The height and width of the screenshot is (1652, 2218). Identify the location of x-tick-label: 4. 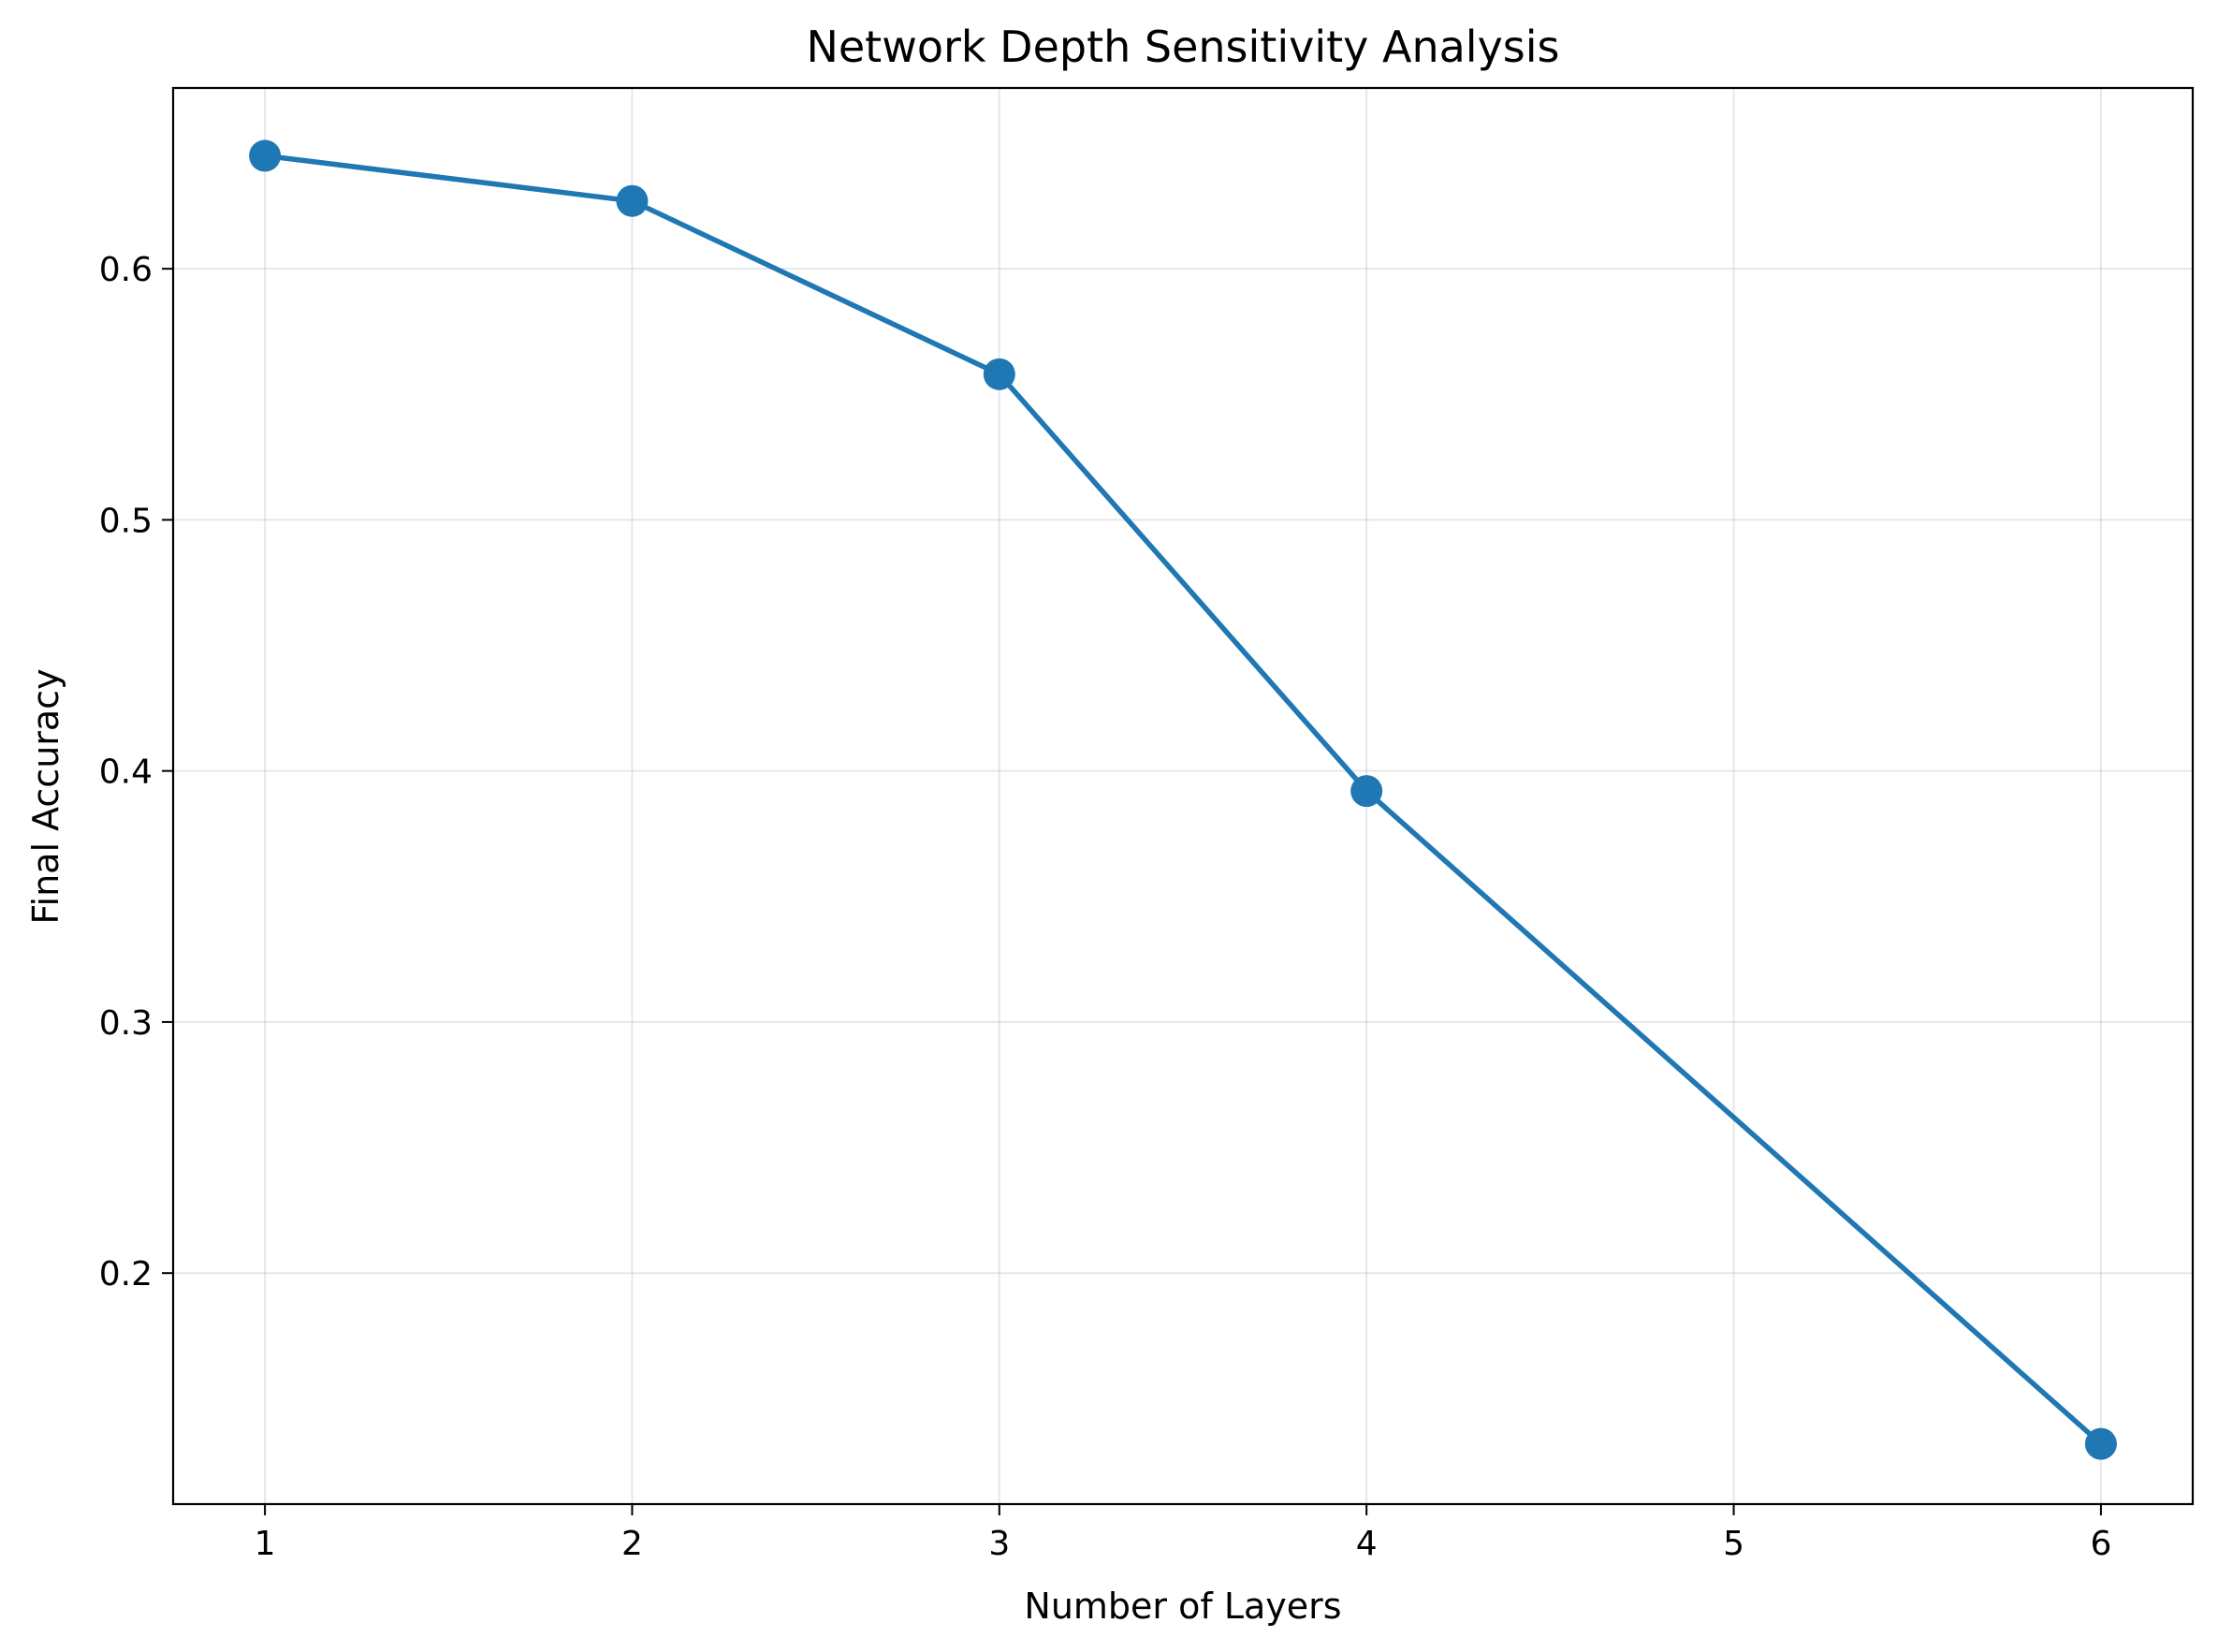
(1367, 1544).